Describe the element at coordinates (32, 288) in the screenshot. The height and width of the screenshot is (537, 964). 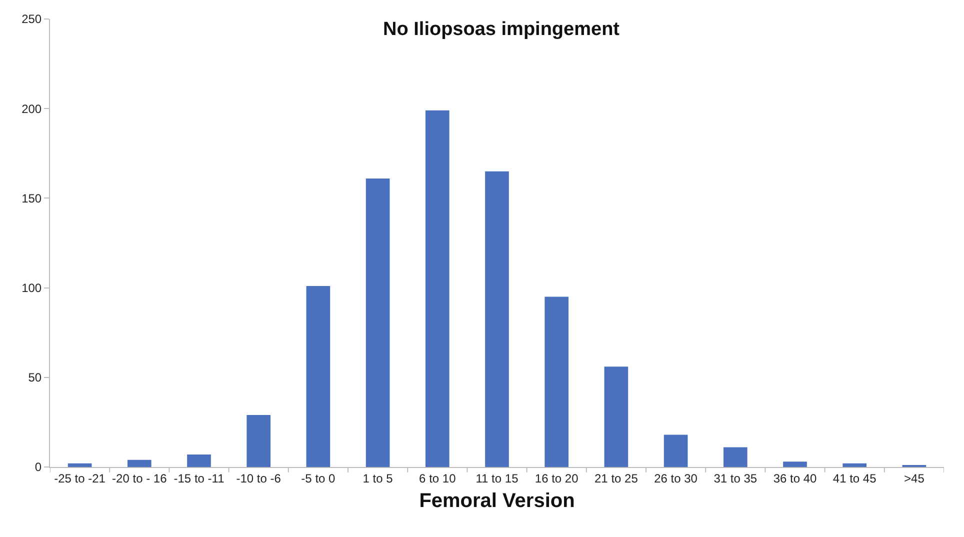
I see `y-tick-label: 100` at that location.